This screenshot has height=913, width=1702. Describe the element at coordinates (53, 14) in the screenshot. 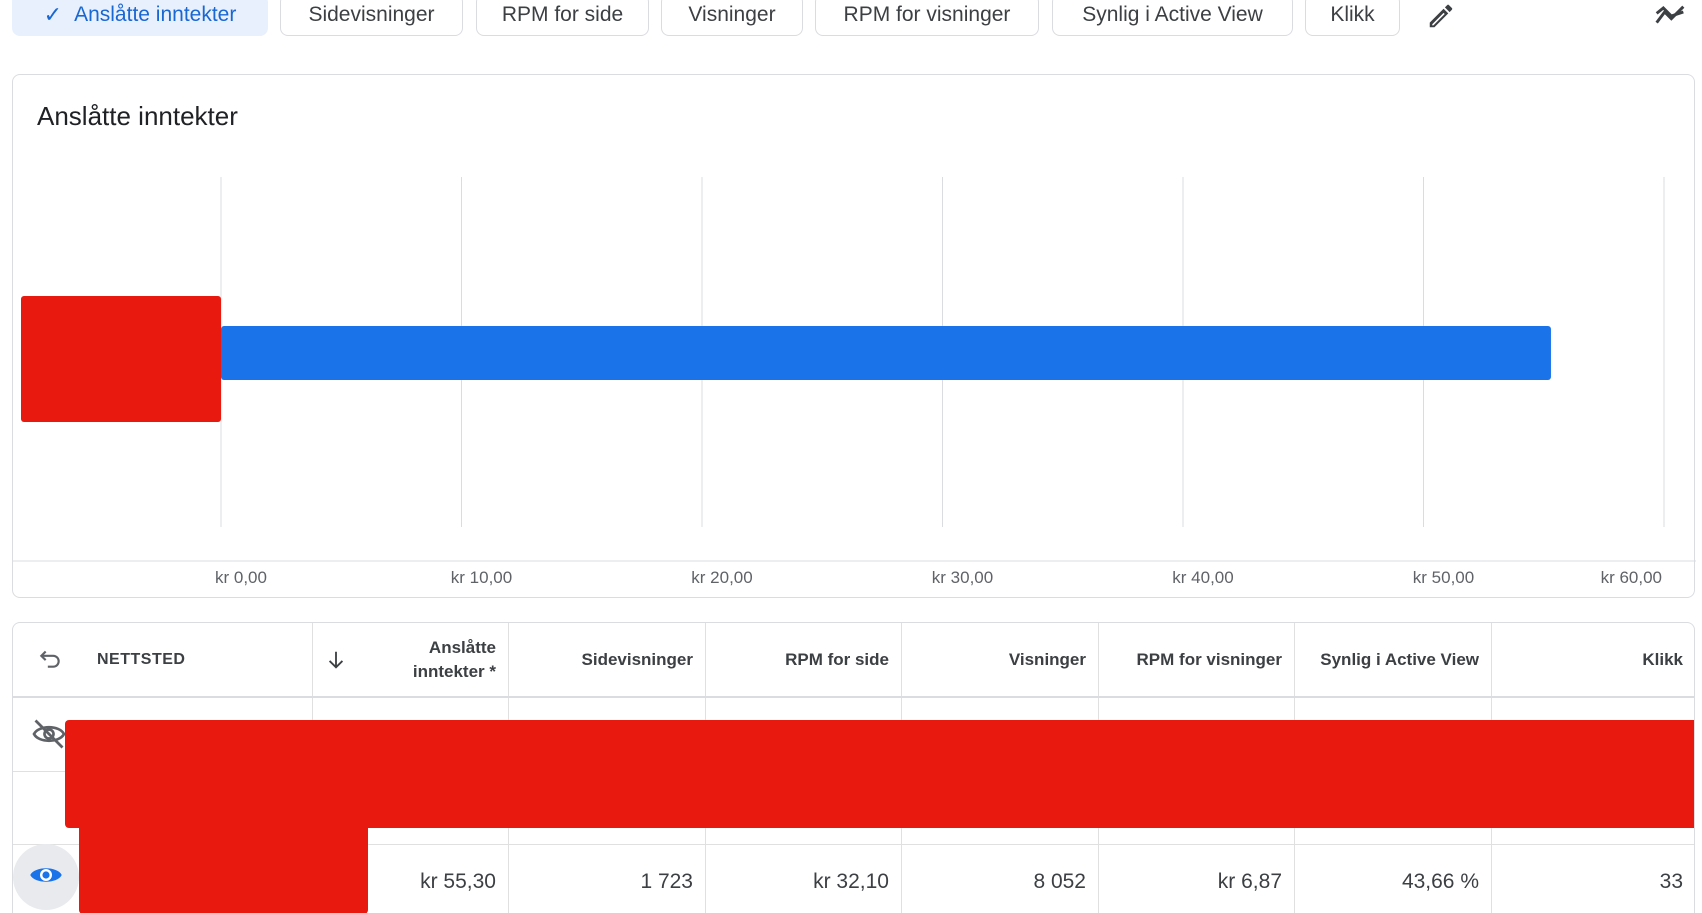

I see `check-icon: ✓` at that location.